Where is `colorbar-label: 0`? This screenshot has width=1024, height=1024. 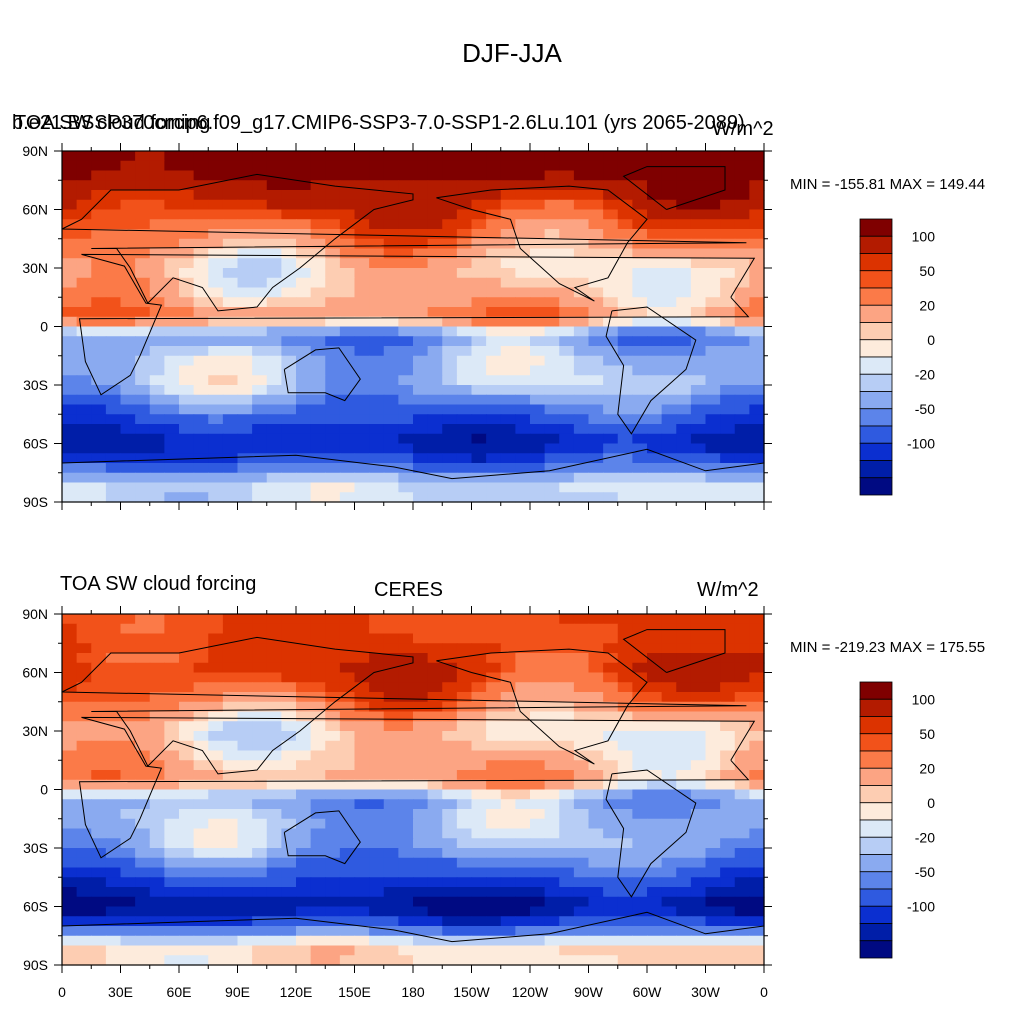
colorbar-label: 0 is located at coordinates (931, 803).